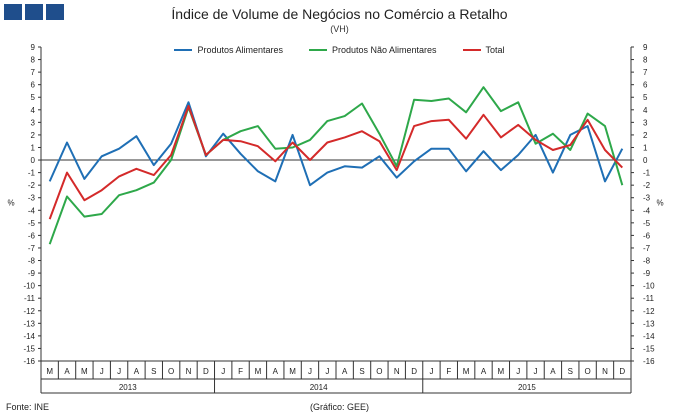 The height and width of the screenshot is (420, 679). I want to click on y-tick-label-left: 4, so click(33, 110).